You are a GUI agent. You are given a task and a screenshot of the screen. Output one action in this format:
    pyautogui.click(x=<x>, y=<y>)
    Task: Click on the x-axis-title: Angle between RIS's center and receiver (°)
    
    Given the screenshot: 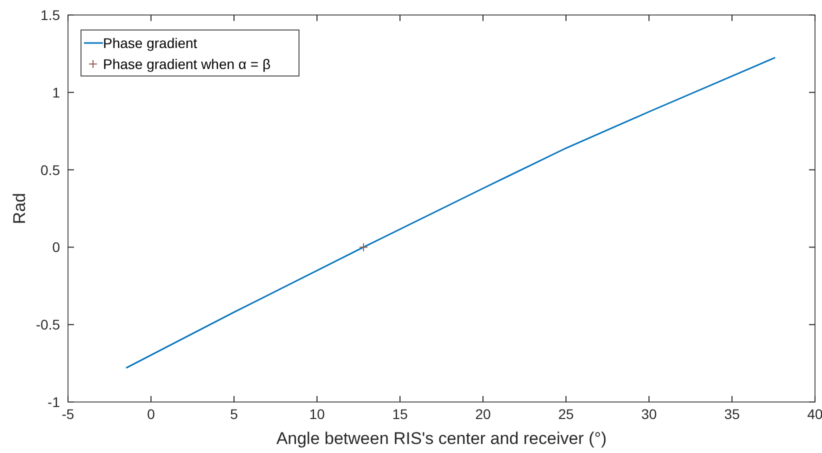 What is the action you would take?
    pyautogui.click(x=441, y=438)
    